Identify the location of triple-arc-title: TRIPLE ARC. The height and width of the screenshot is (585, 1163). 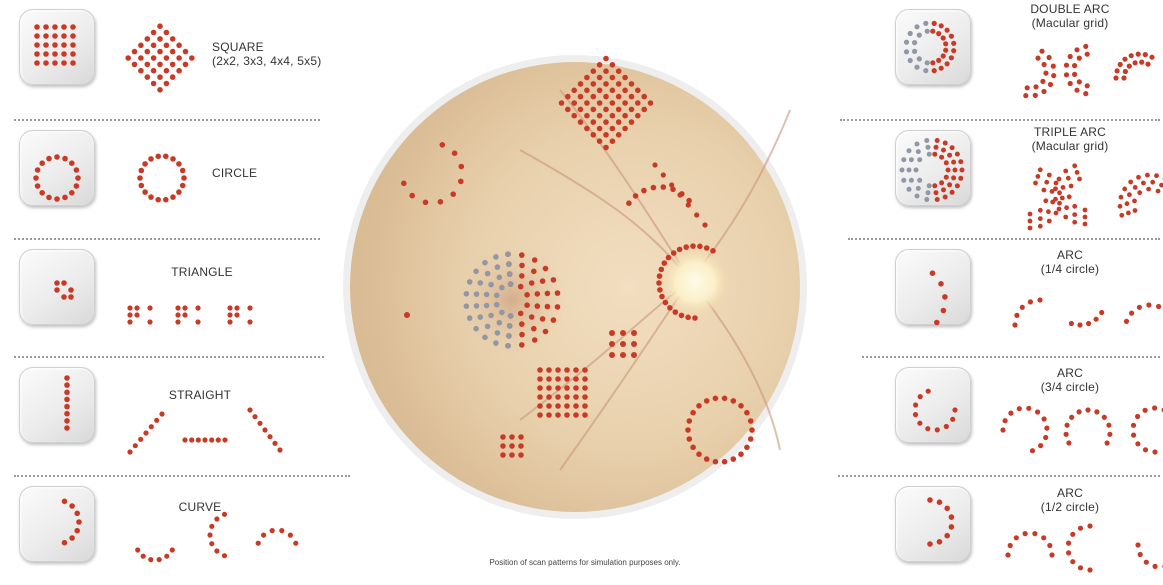
(1070, 132).